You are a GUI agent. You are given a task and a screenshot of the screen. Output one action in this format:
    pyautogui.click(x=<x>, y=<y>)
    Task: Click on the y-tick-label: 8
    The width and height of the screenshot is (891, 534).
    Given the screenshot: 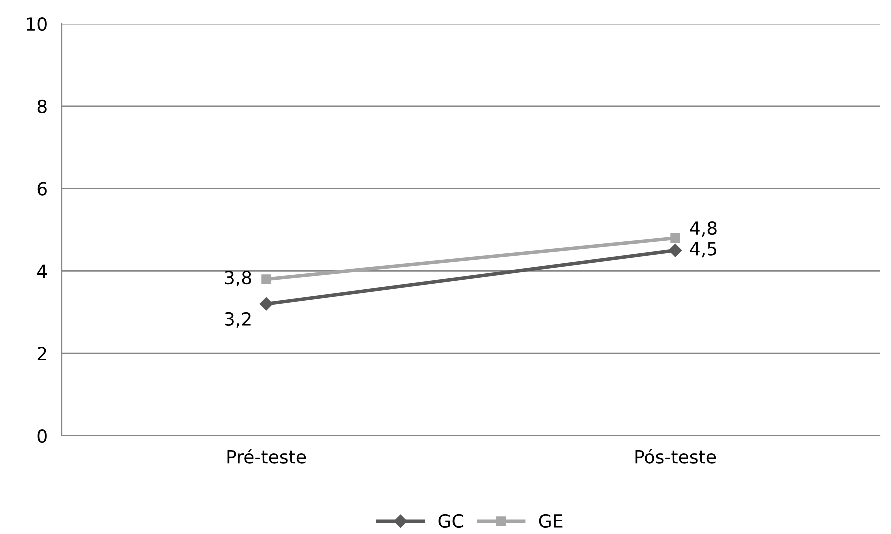 What is the action you would take?
    pyautogui.click(x=42, y=107)
    